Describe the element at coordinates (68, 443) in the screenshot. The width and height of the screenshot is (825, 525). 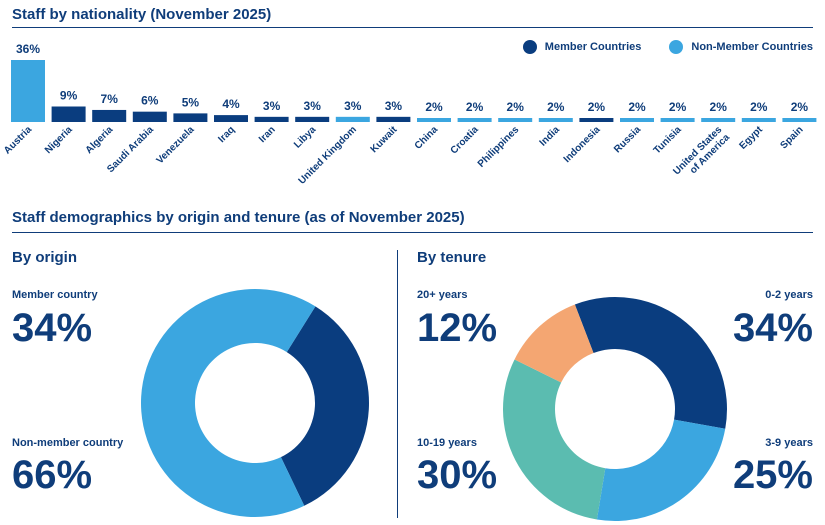
I see `nonmember-country-label: Non-member country` at that location.